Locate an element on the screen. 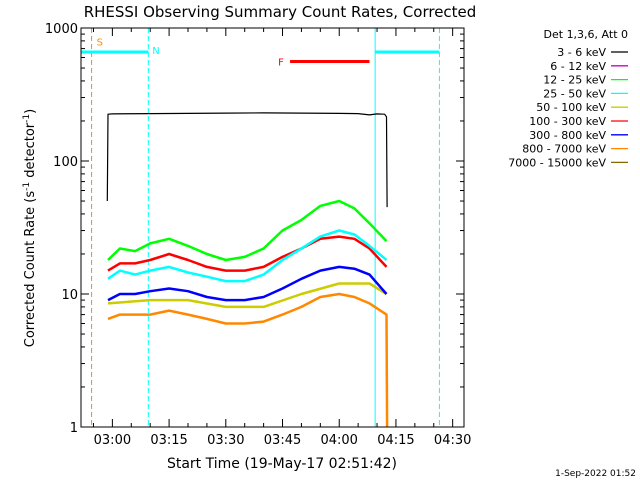 This screenshot has width=640, height=480. x-tick-label: 03:15 is located at coordinates (168, 440).